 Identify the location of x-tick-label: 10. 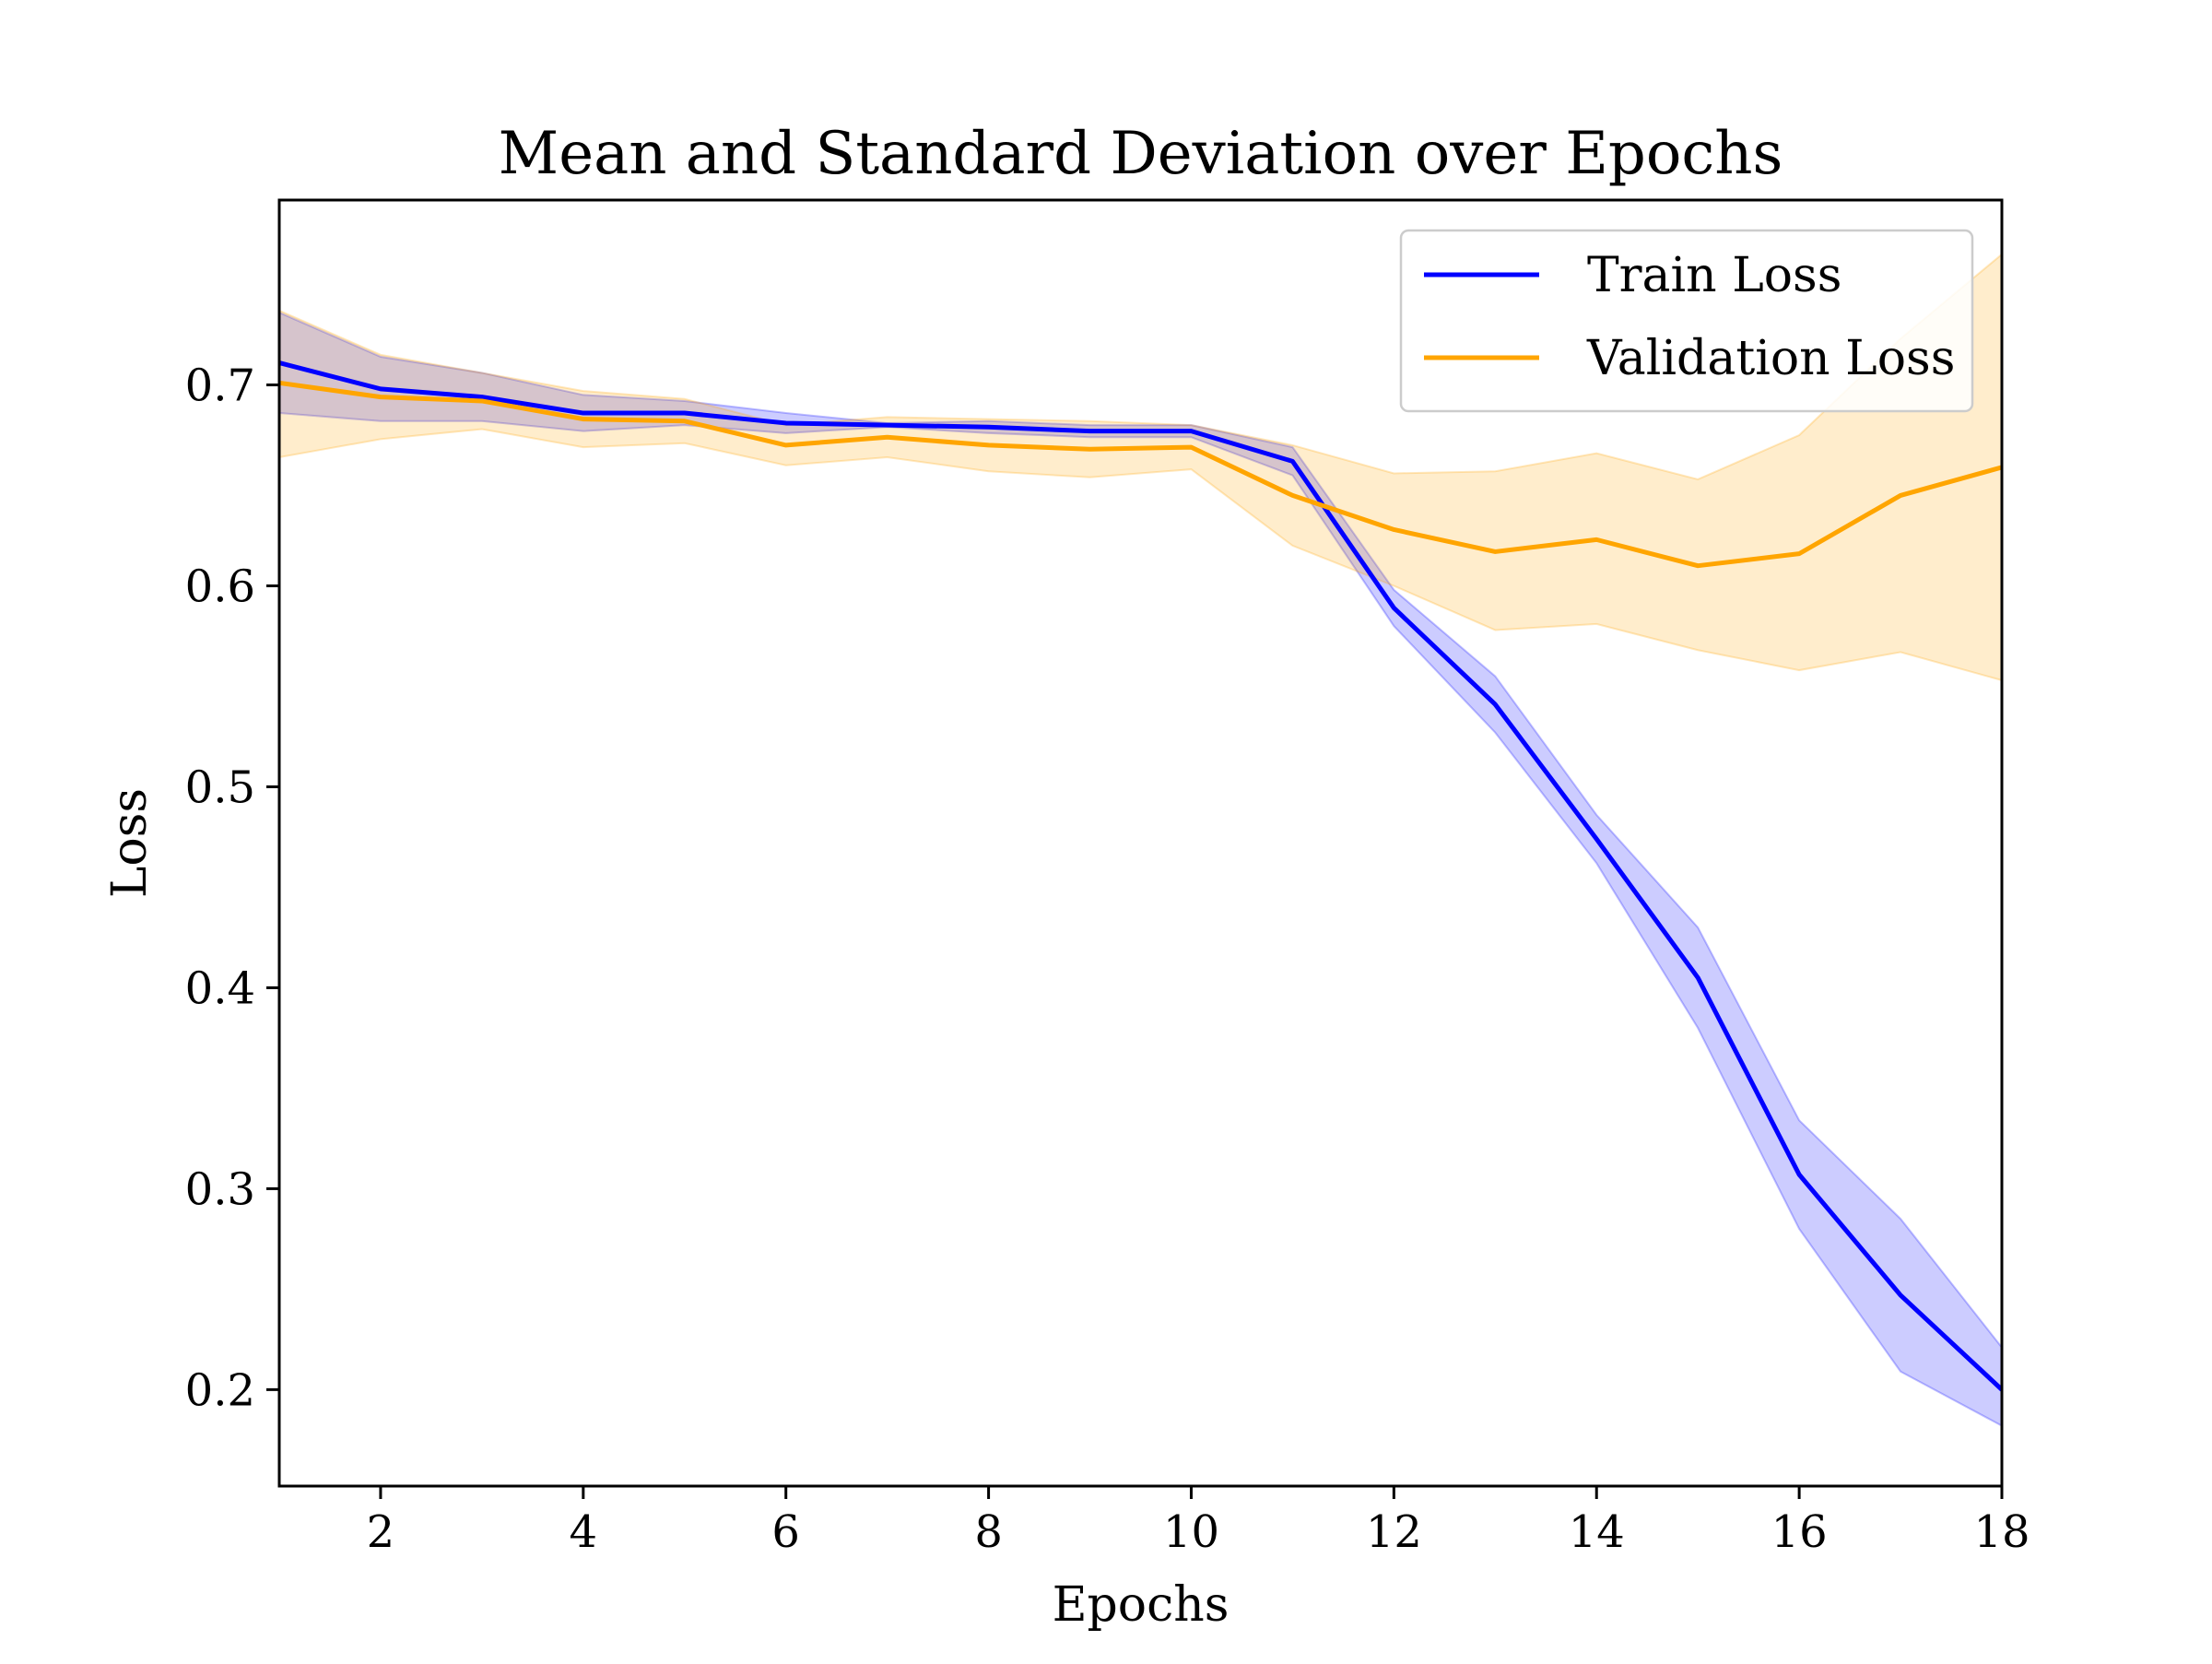
(1191, 1532).